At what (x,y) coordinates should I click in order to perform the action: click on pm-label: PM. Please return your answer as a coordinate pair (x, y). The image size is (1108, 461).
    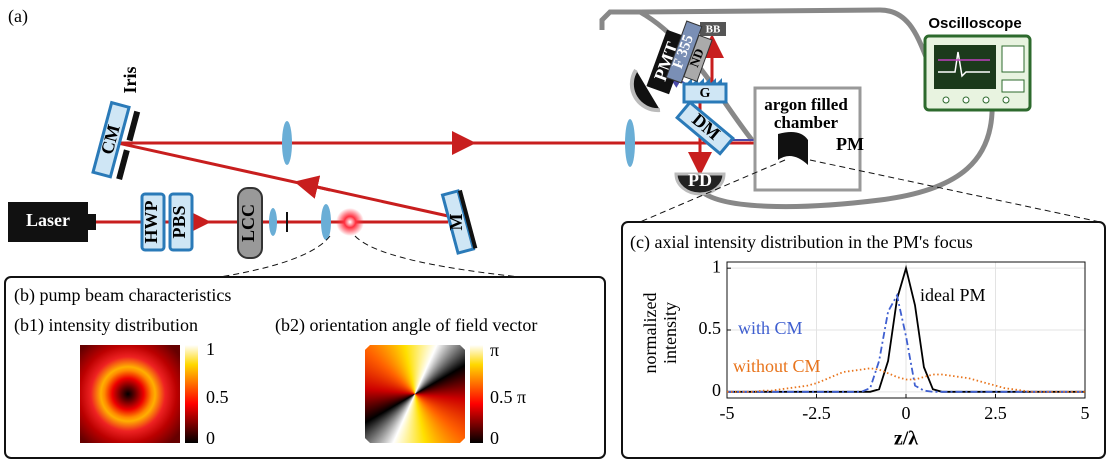
    Looking at the image, I should click on (850, 144).